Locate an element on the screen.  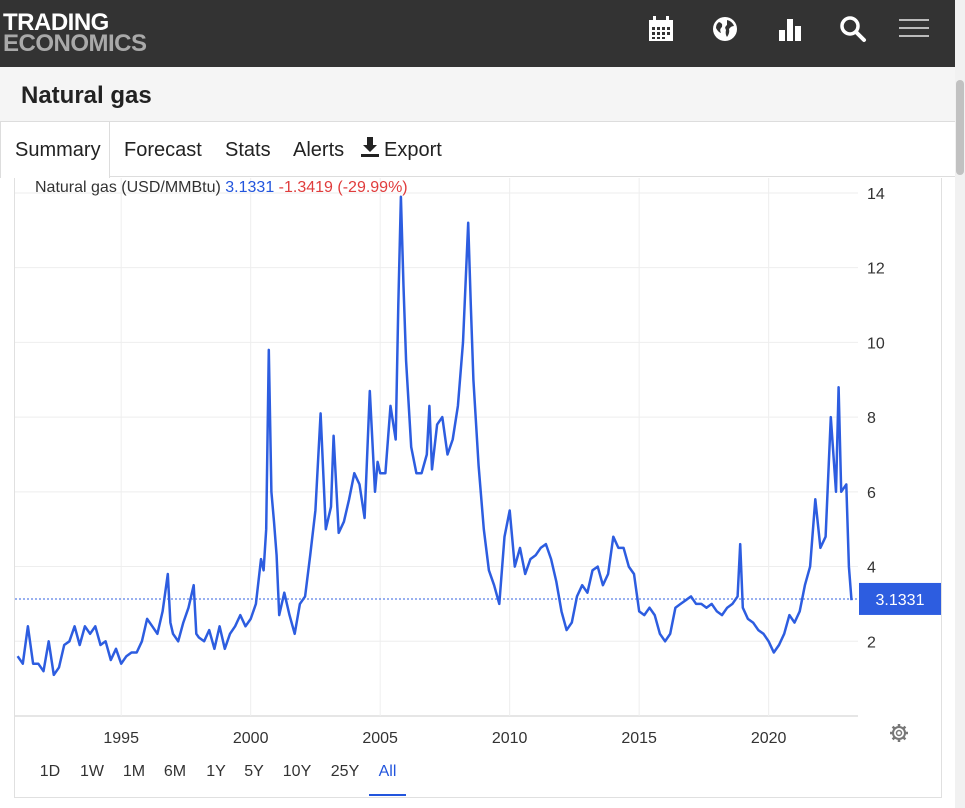
page-scrollbar is located at coordinates (960, 404).